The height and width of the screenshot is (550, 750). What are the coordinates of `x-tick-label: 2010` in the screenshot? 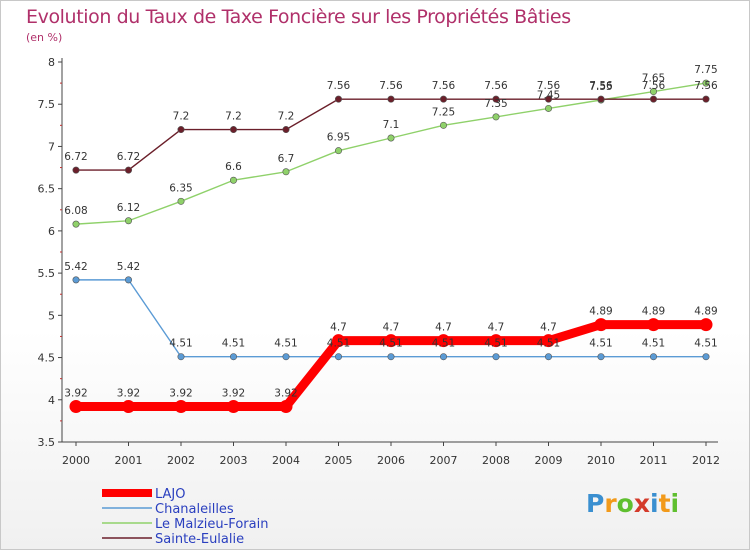 It's located at (601, 460).